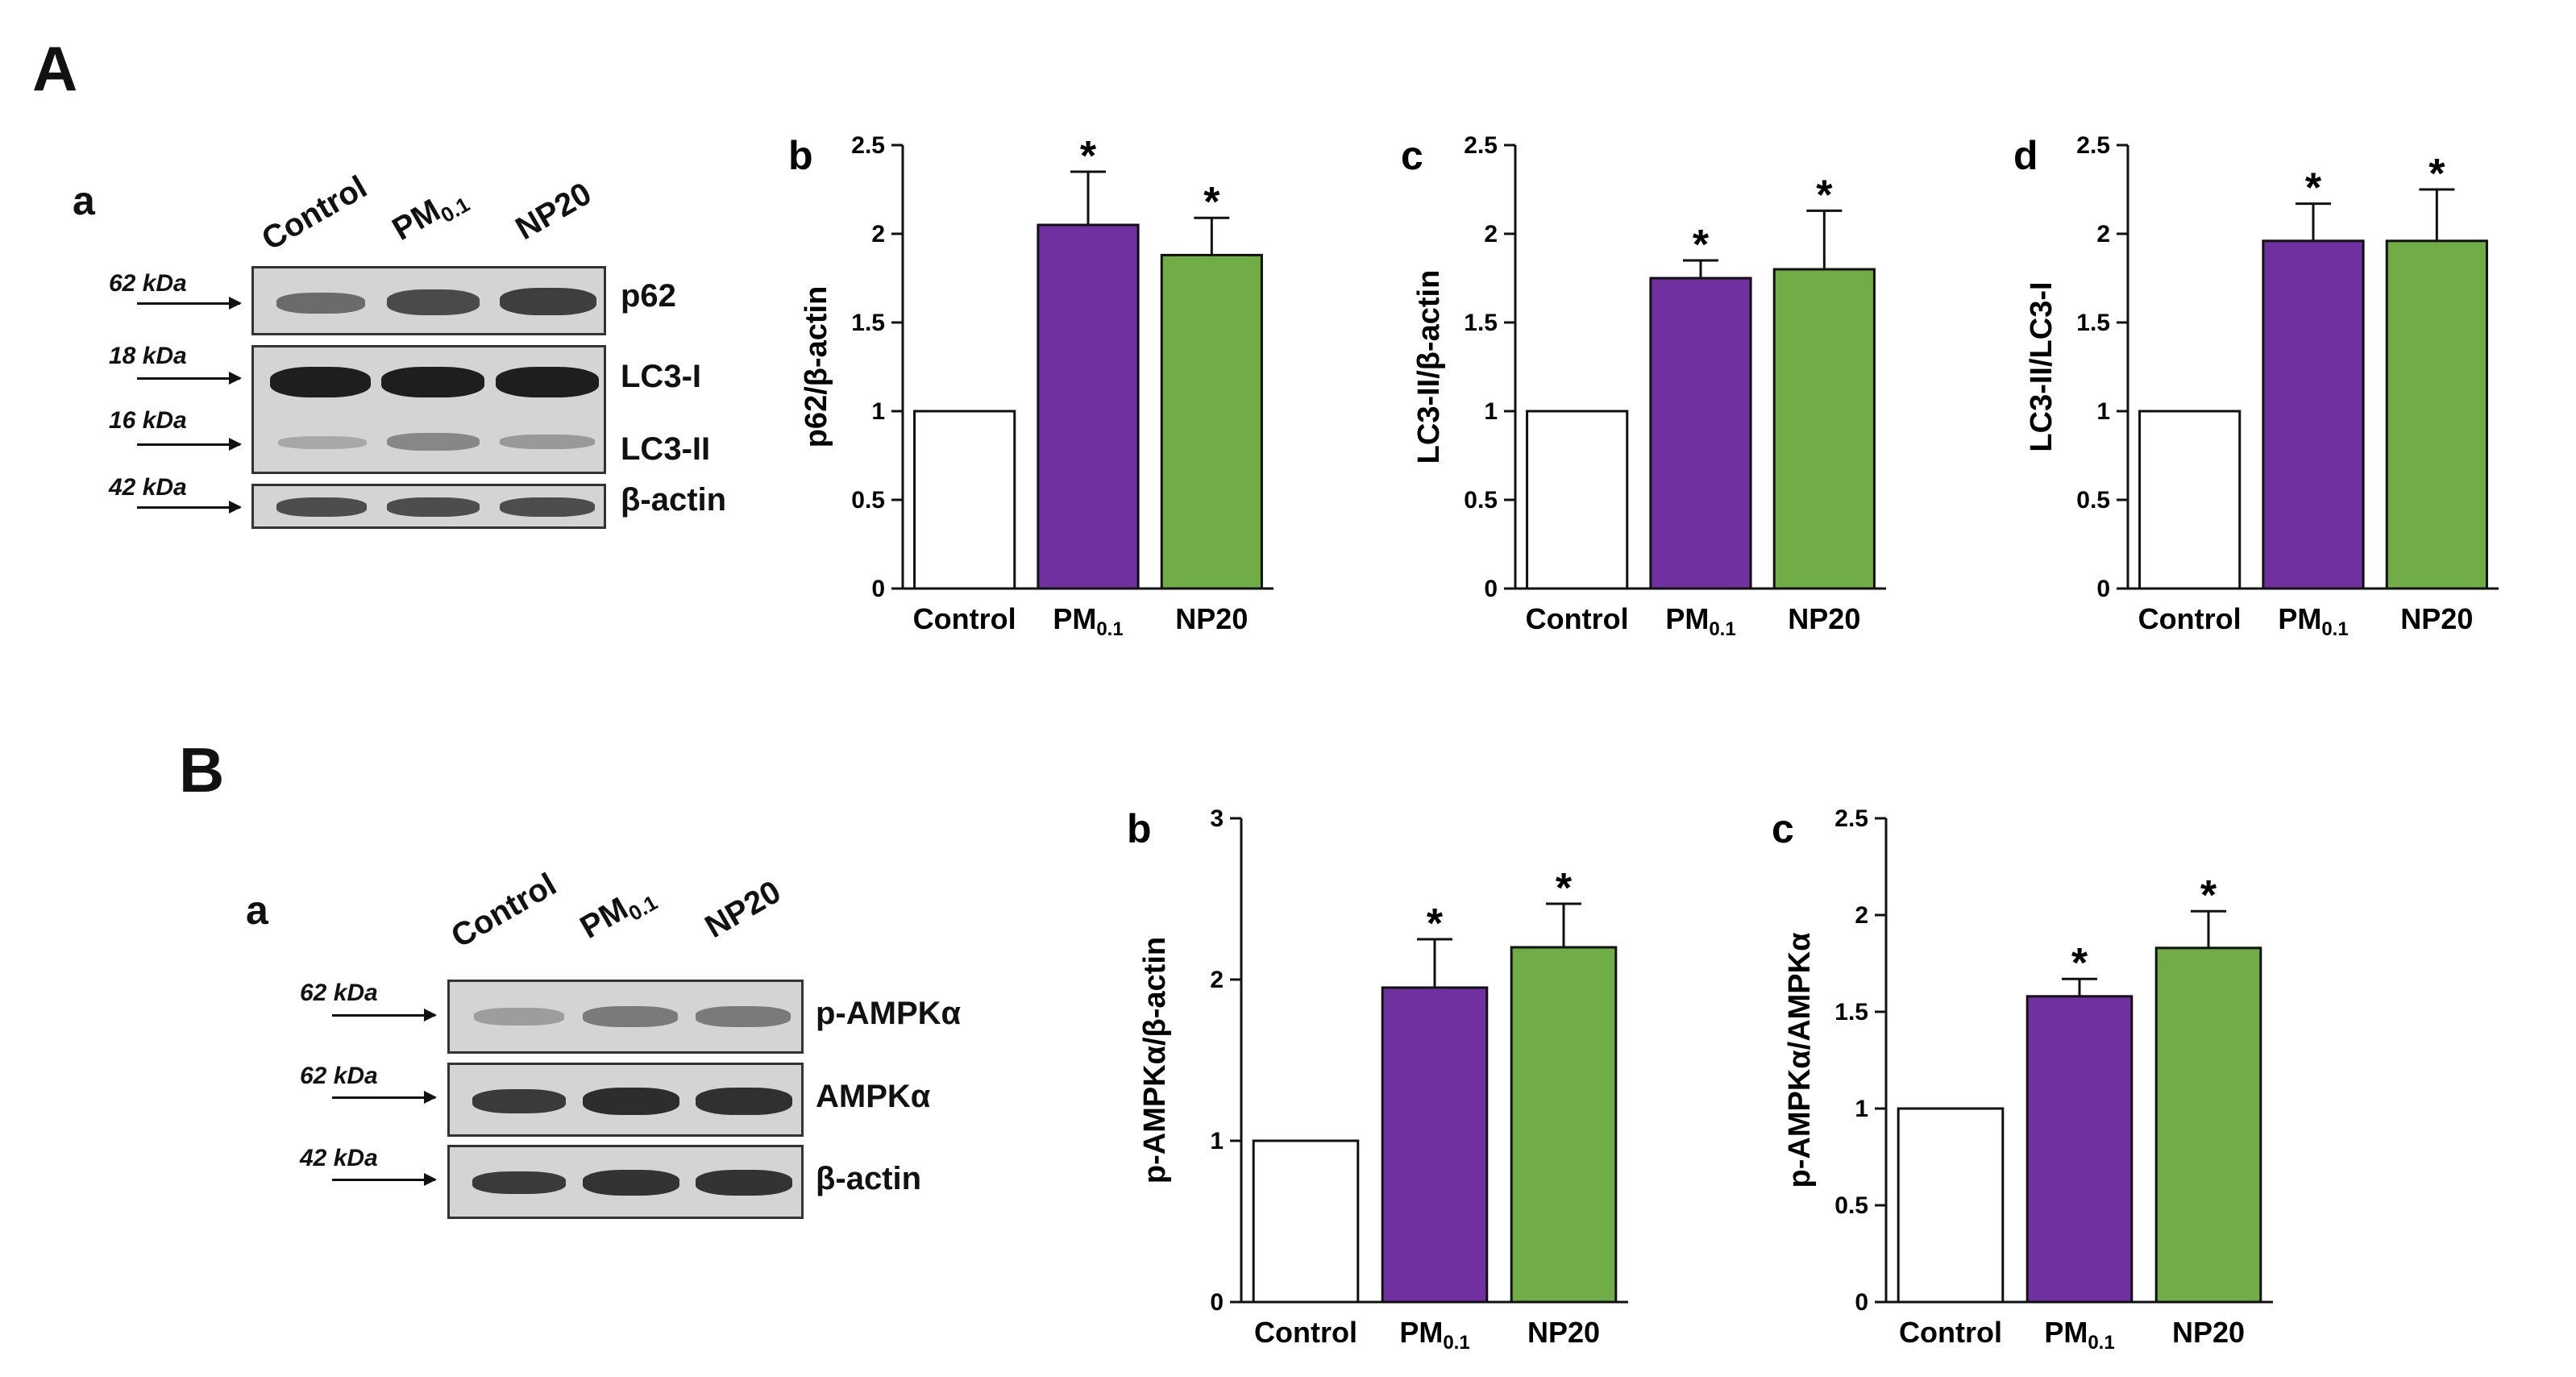 This screenshot has width=2576, height=1377. Describe the element at coordinates (314, 213) in the screenshot. I see `blot-a-lane-control: Control` at that location.